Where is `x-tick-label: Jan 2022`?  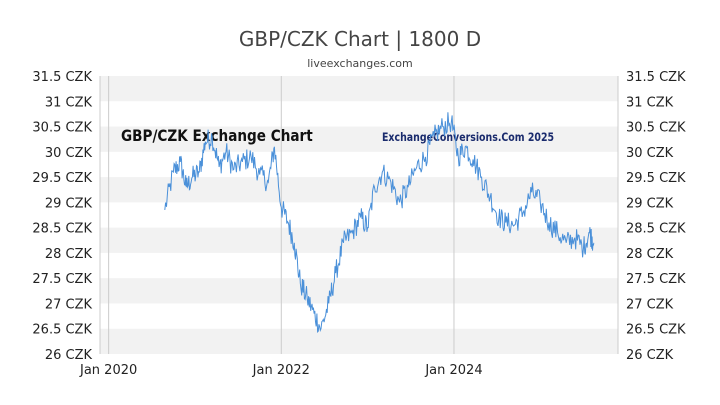
x-tick-label: Jan 2022 is located at coordinates (281, 370).